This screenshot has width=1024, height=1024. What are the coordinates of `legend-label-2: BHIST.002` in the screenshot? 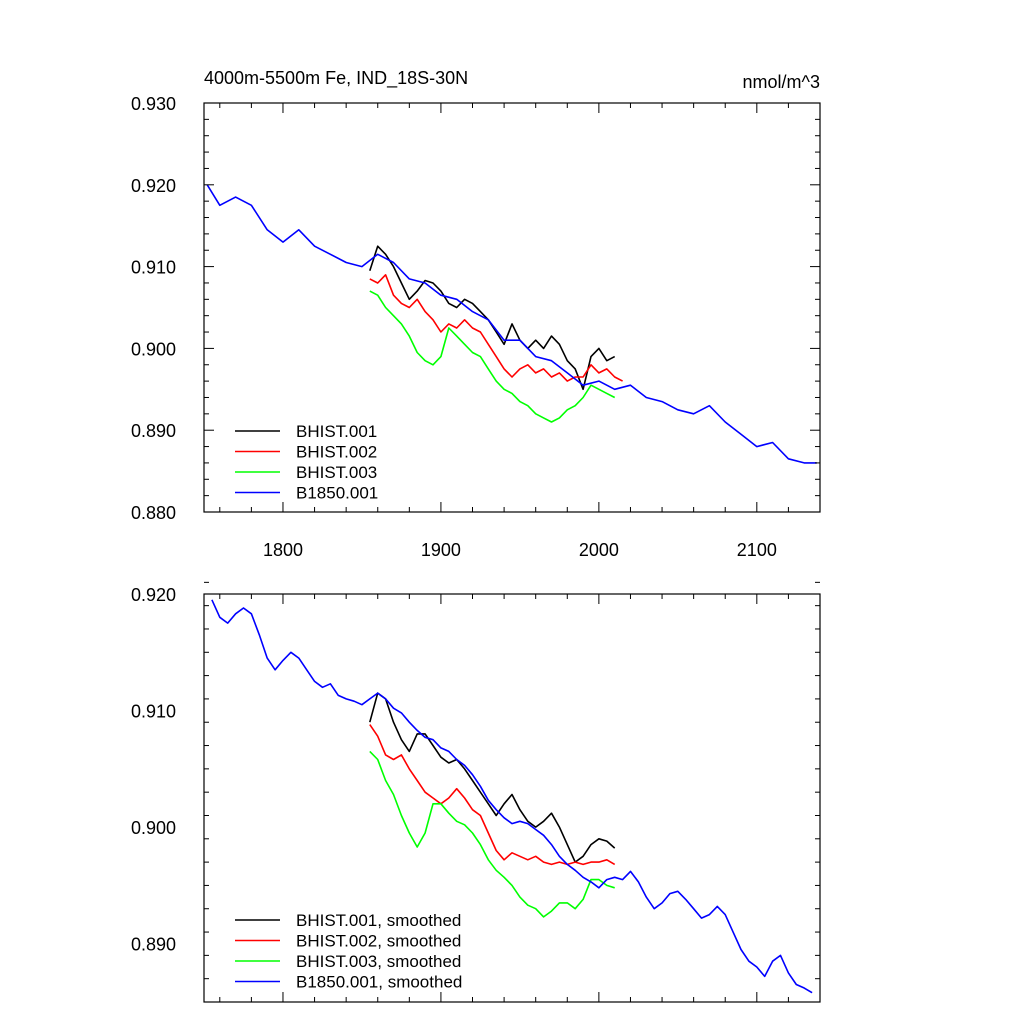 It's located at (336, 452).